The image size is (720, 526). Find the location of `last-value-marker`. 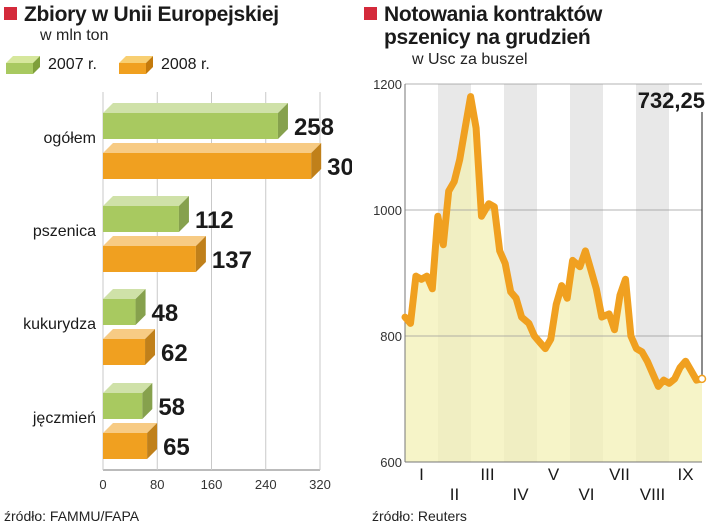

last-value-marker is located at coordinates (702, 379).